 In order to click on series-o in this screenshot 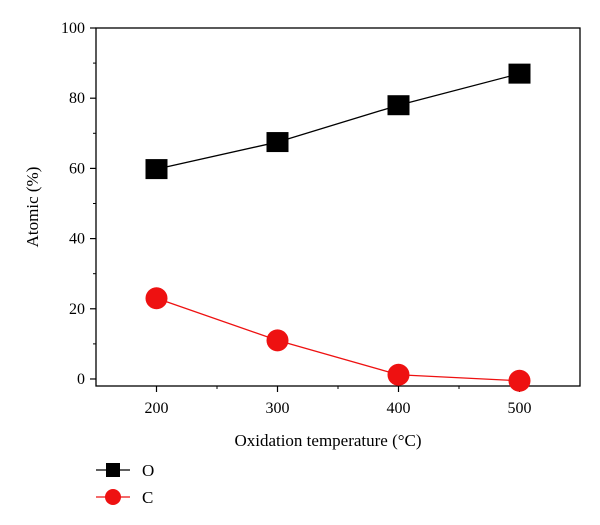, I will do `click(338, 121)`.